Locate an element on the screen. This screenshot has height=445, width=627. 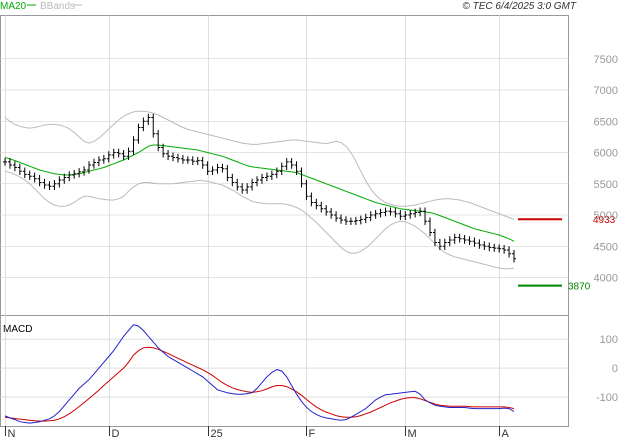
macd-signal-line is located at coordinates (259, 384).